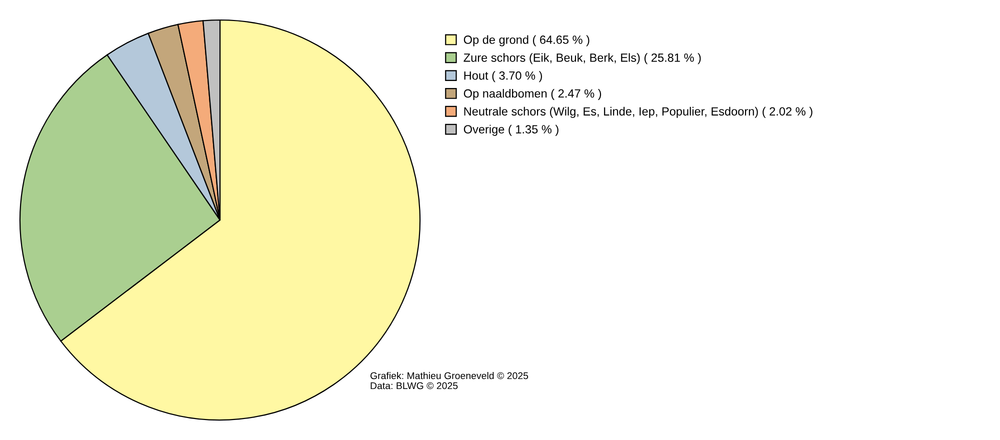 The width and height of the screenshot is (1000, 440). What do you see at coordinates (638, 112) in the screenshot?
I see `legend-label: Neutrale schors (Wilg, Es, Linde, Iep, Populier, Esdoorn) ( 2.02 % )` at bounding box center [638, 112].